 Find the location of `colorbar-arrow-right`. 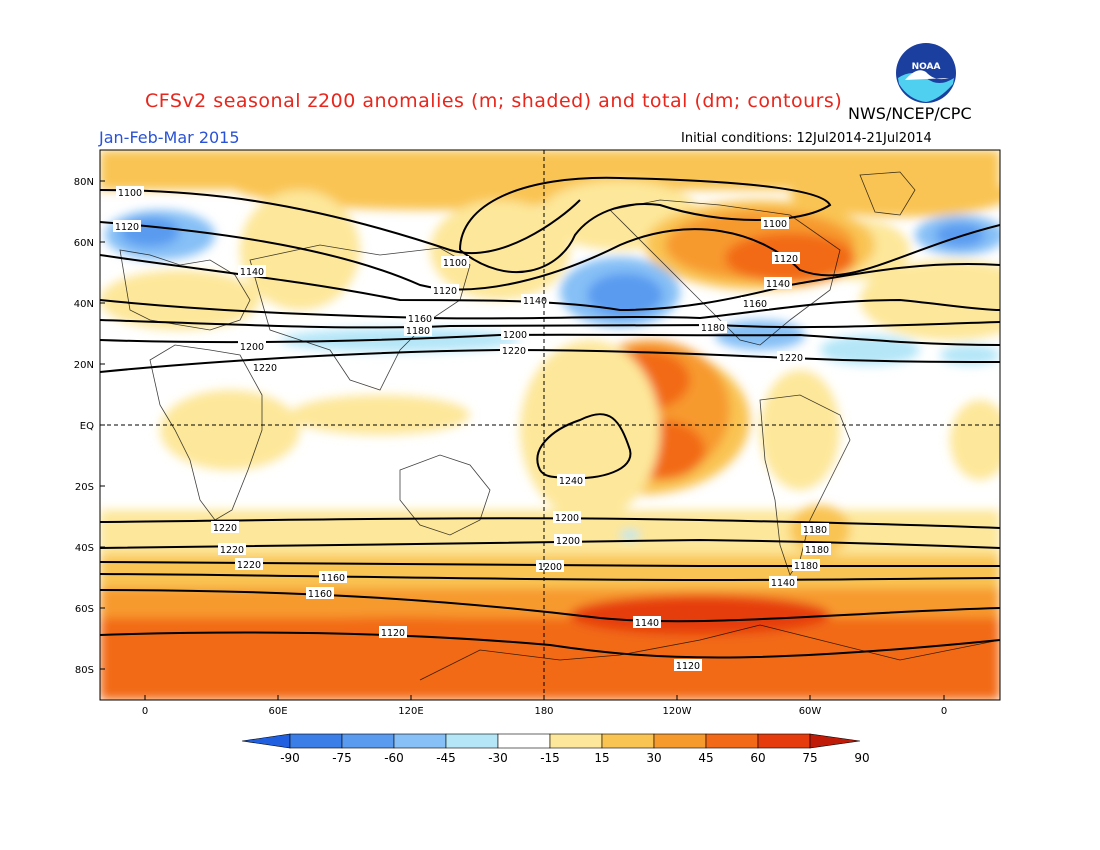

colorbar-arrow-right is located at coordinates (835, 741).